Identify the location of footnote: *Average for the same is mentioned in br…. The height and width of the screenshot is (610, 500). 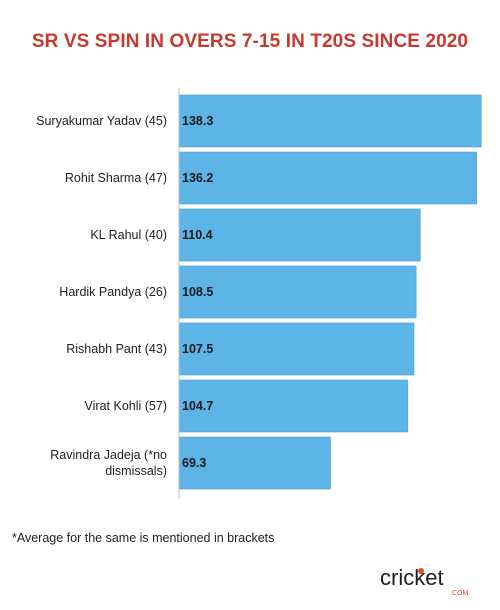
(143, 538).